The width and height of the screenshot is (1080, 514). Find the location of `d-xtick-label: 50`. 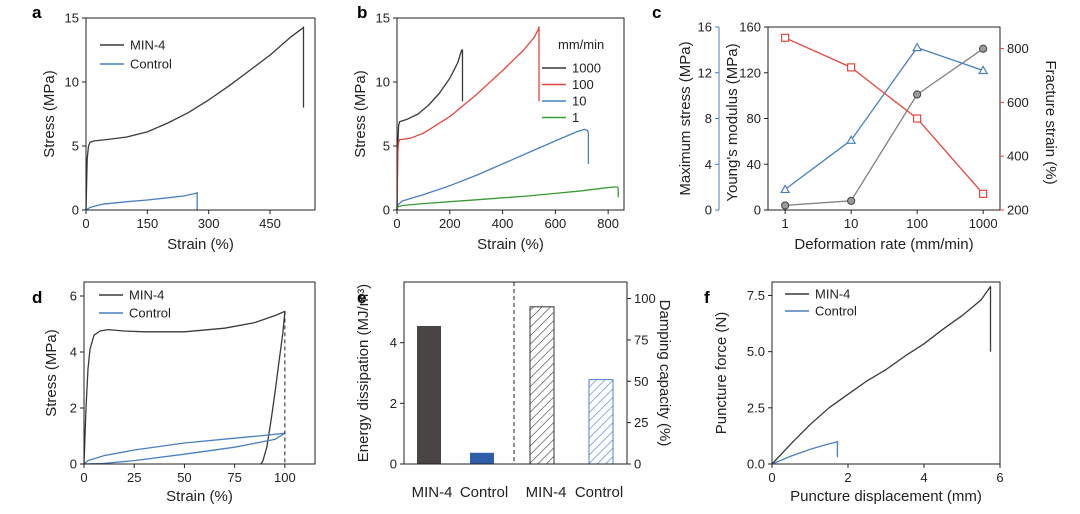

d-xtick-label: 50 is located at coordinates (184, 477).